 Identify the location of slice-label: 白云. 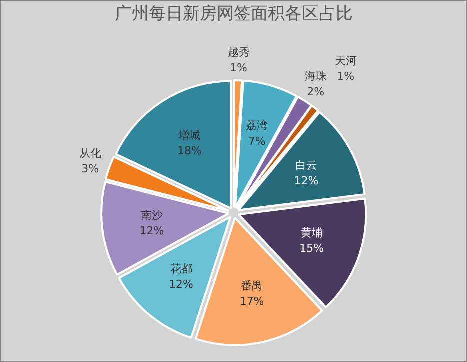
(306, 165).